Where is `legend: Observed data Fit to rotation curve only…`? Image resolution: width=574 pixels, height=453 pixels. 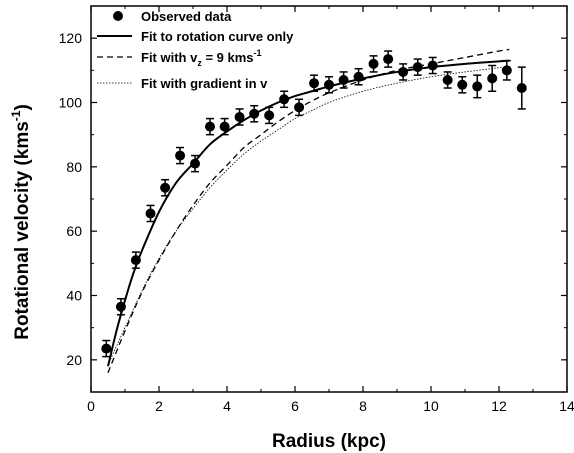 legend: Observed data Fit to rotation curve only… is located at coordinates (195, 50).